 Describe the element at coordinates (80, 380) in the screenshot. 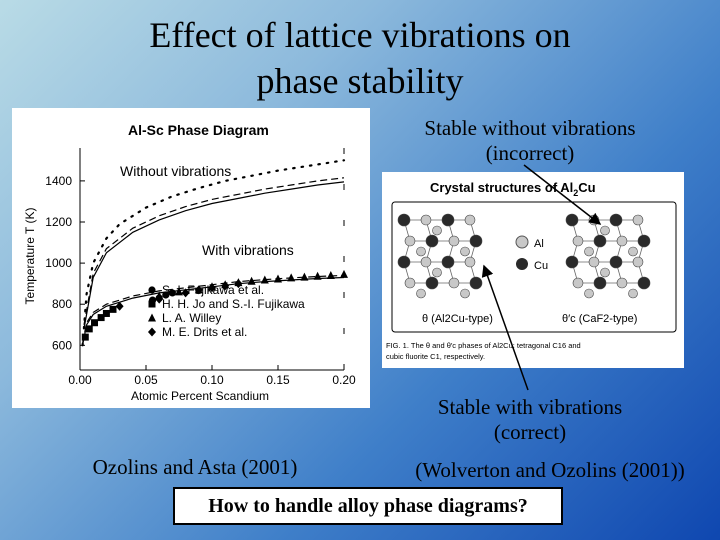

I see `x-tick-label: 0.00` at that location.